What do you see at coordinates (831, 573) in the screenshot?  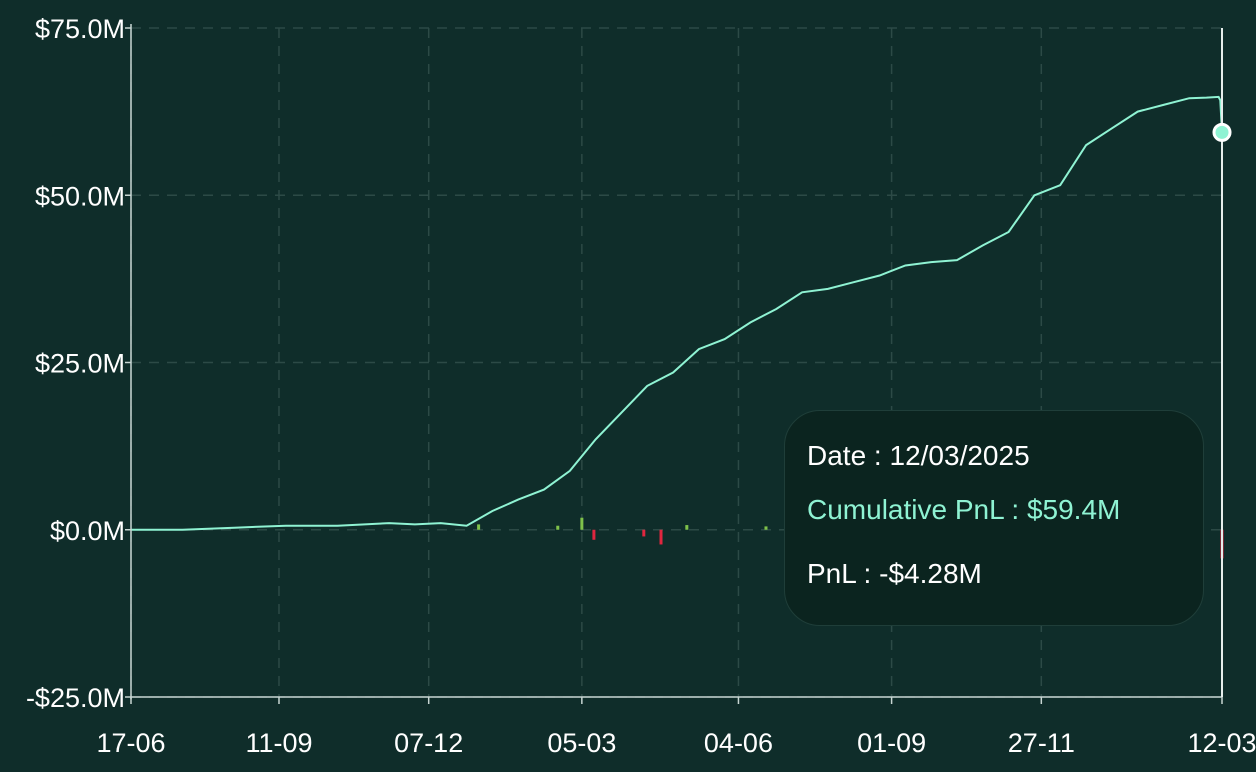 I see `tooltip-pnl-label: PnL` at bounding box center [831, 573].